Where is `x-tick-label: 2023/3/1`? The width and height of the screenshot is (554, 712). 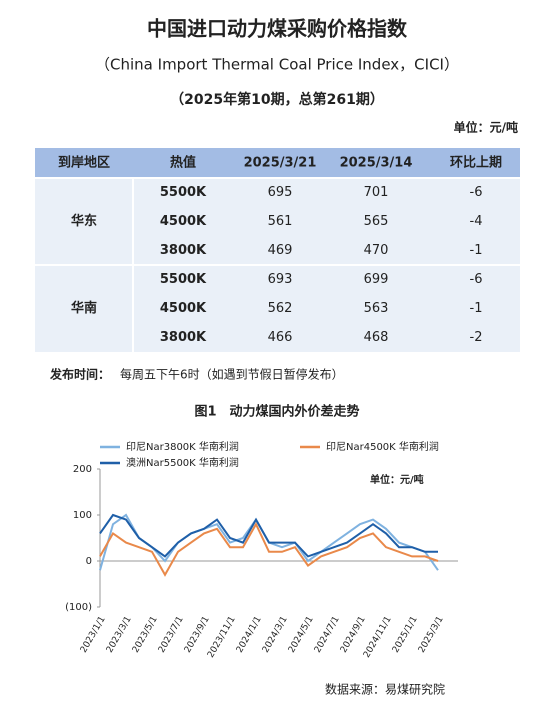 x-tick-label: 2023/3/1 is located at coordinates (119, 635).